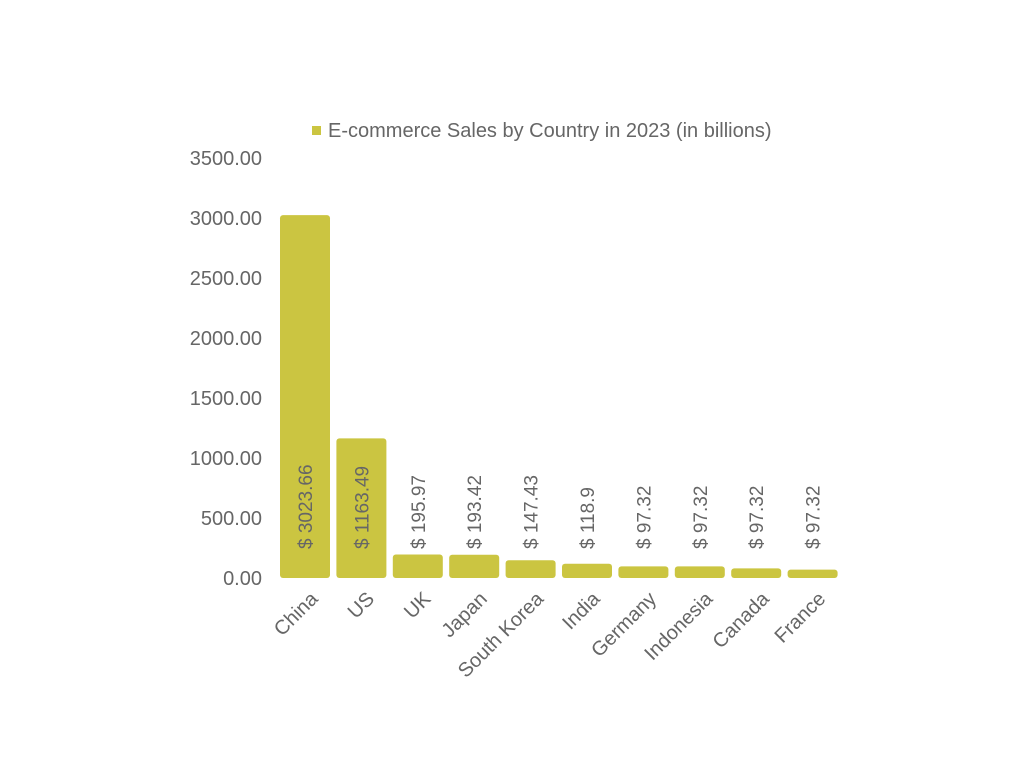 The height and width of the screenshot is (768, 1024). I want to click on data-label: $ 193.42, so click(475, 512).